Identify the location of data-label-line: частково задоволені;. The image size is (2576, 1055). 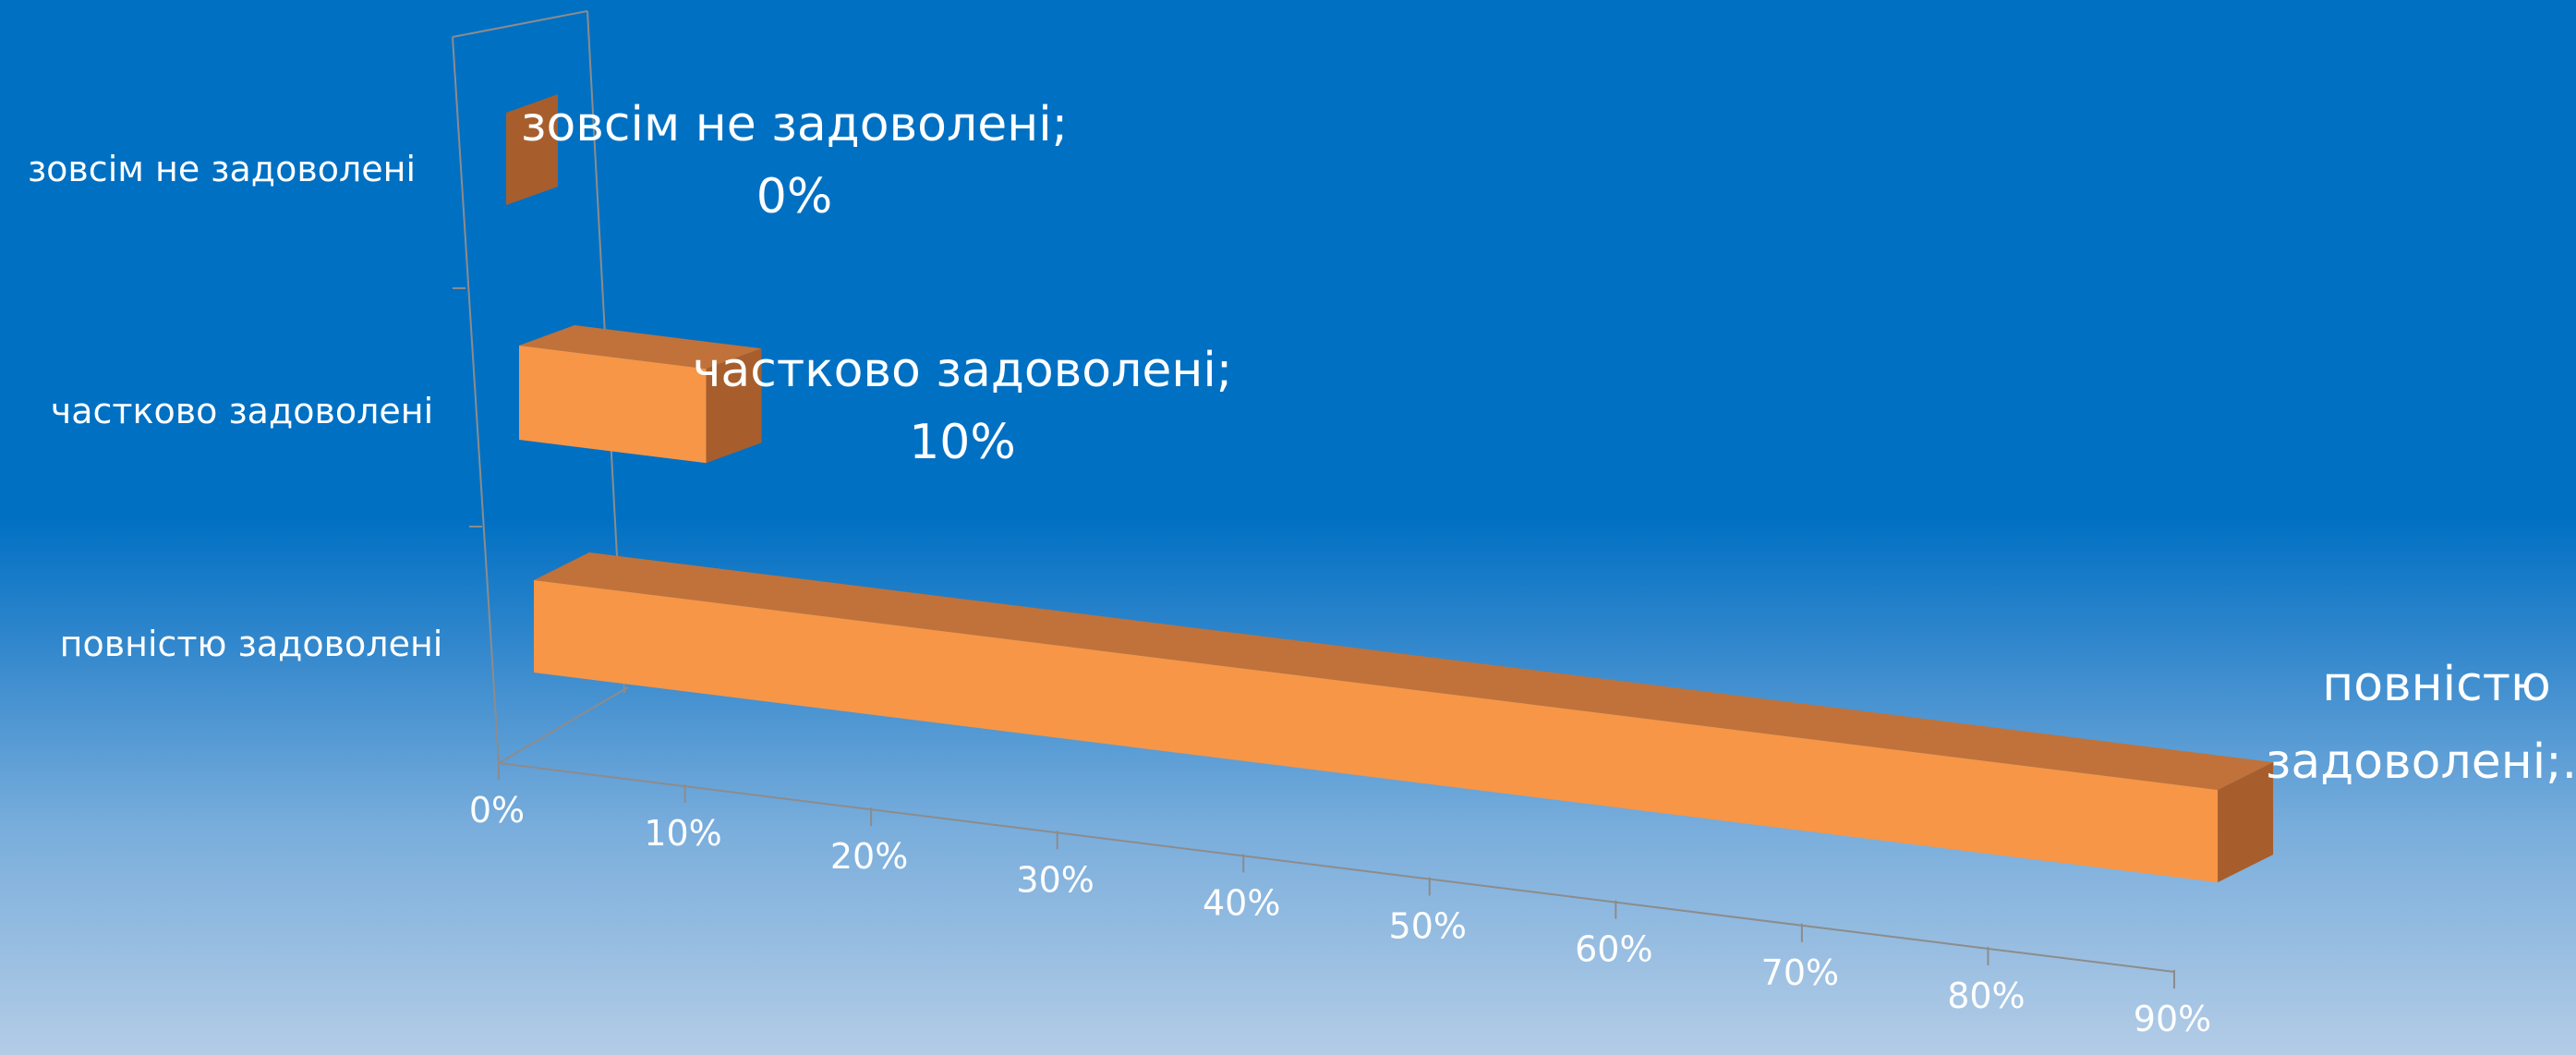
(963, 370).